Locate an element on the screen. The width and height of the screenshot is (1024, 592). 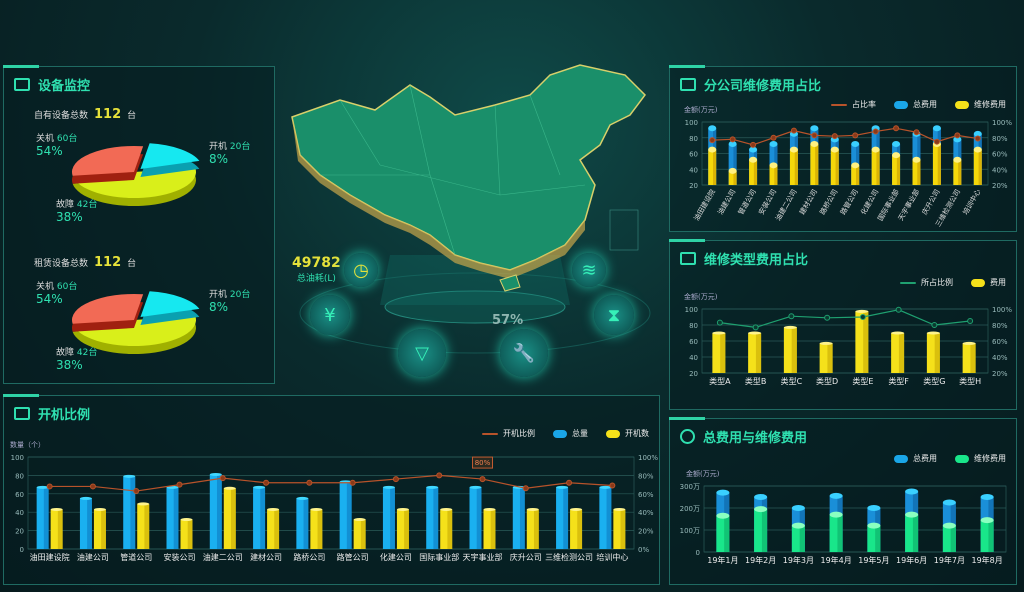
x-tick-label: 国际事业部 is located at coordinates (439, 557).